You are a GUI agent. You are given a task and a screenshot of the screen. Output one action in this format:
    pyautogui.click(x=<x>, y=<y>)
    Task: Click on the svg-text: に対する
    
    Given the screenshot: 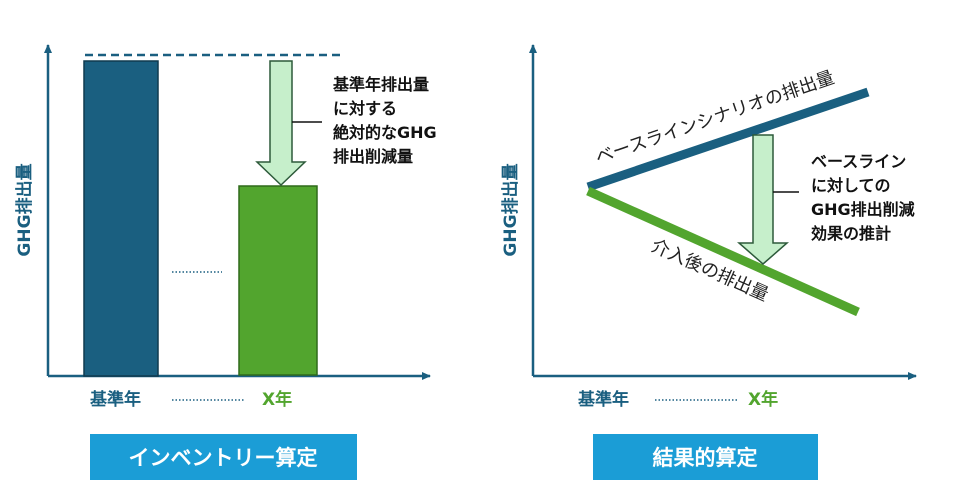 What is the action you would take?
    pyautogui.click(x=365, y=108)
    